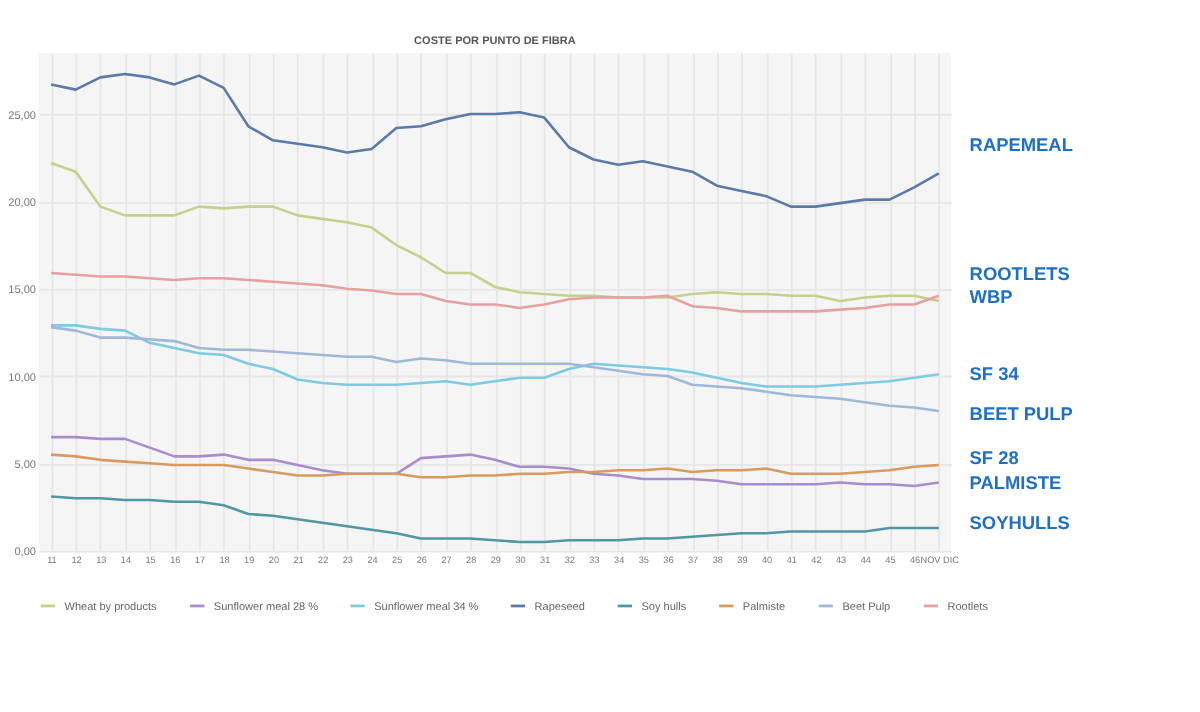  What do you see at coordinates (1015, 483) in the screenshot?
I see `text: PALMISTE` at bounding box center [1015, 483].